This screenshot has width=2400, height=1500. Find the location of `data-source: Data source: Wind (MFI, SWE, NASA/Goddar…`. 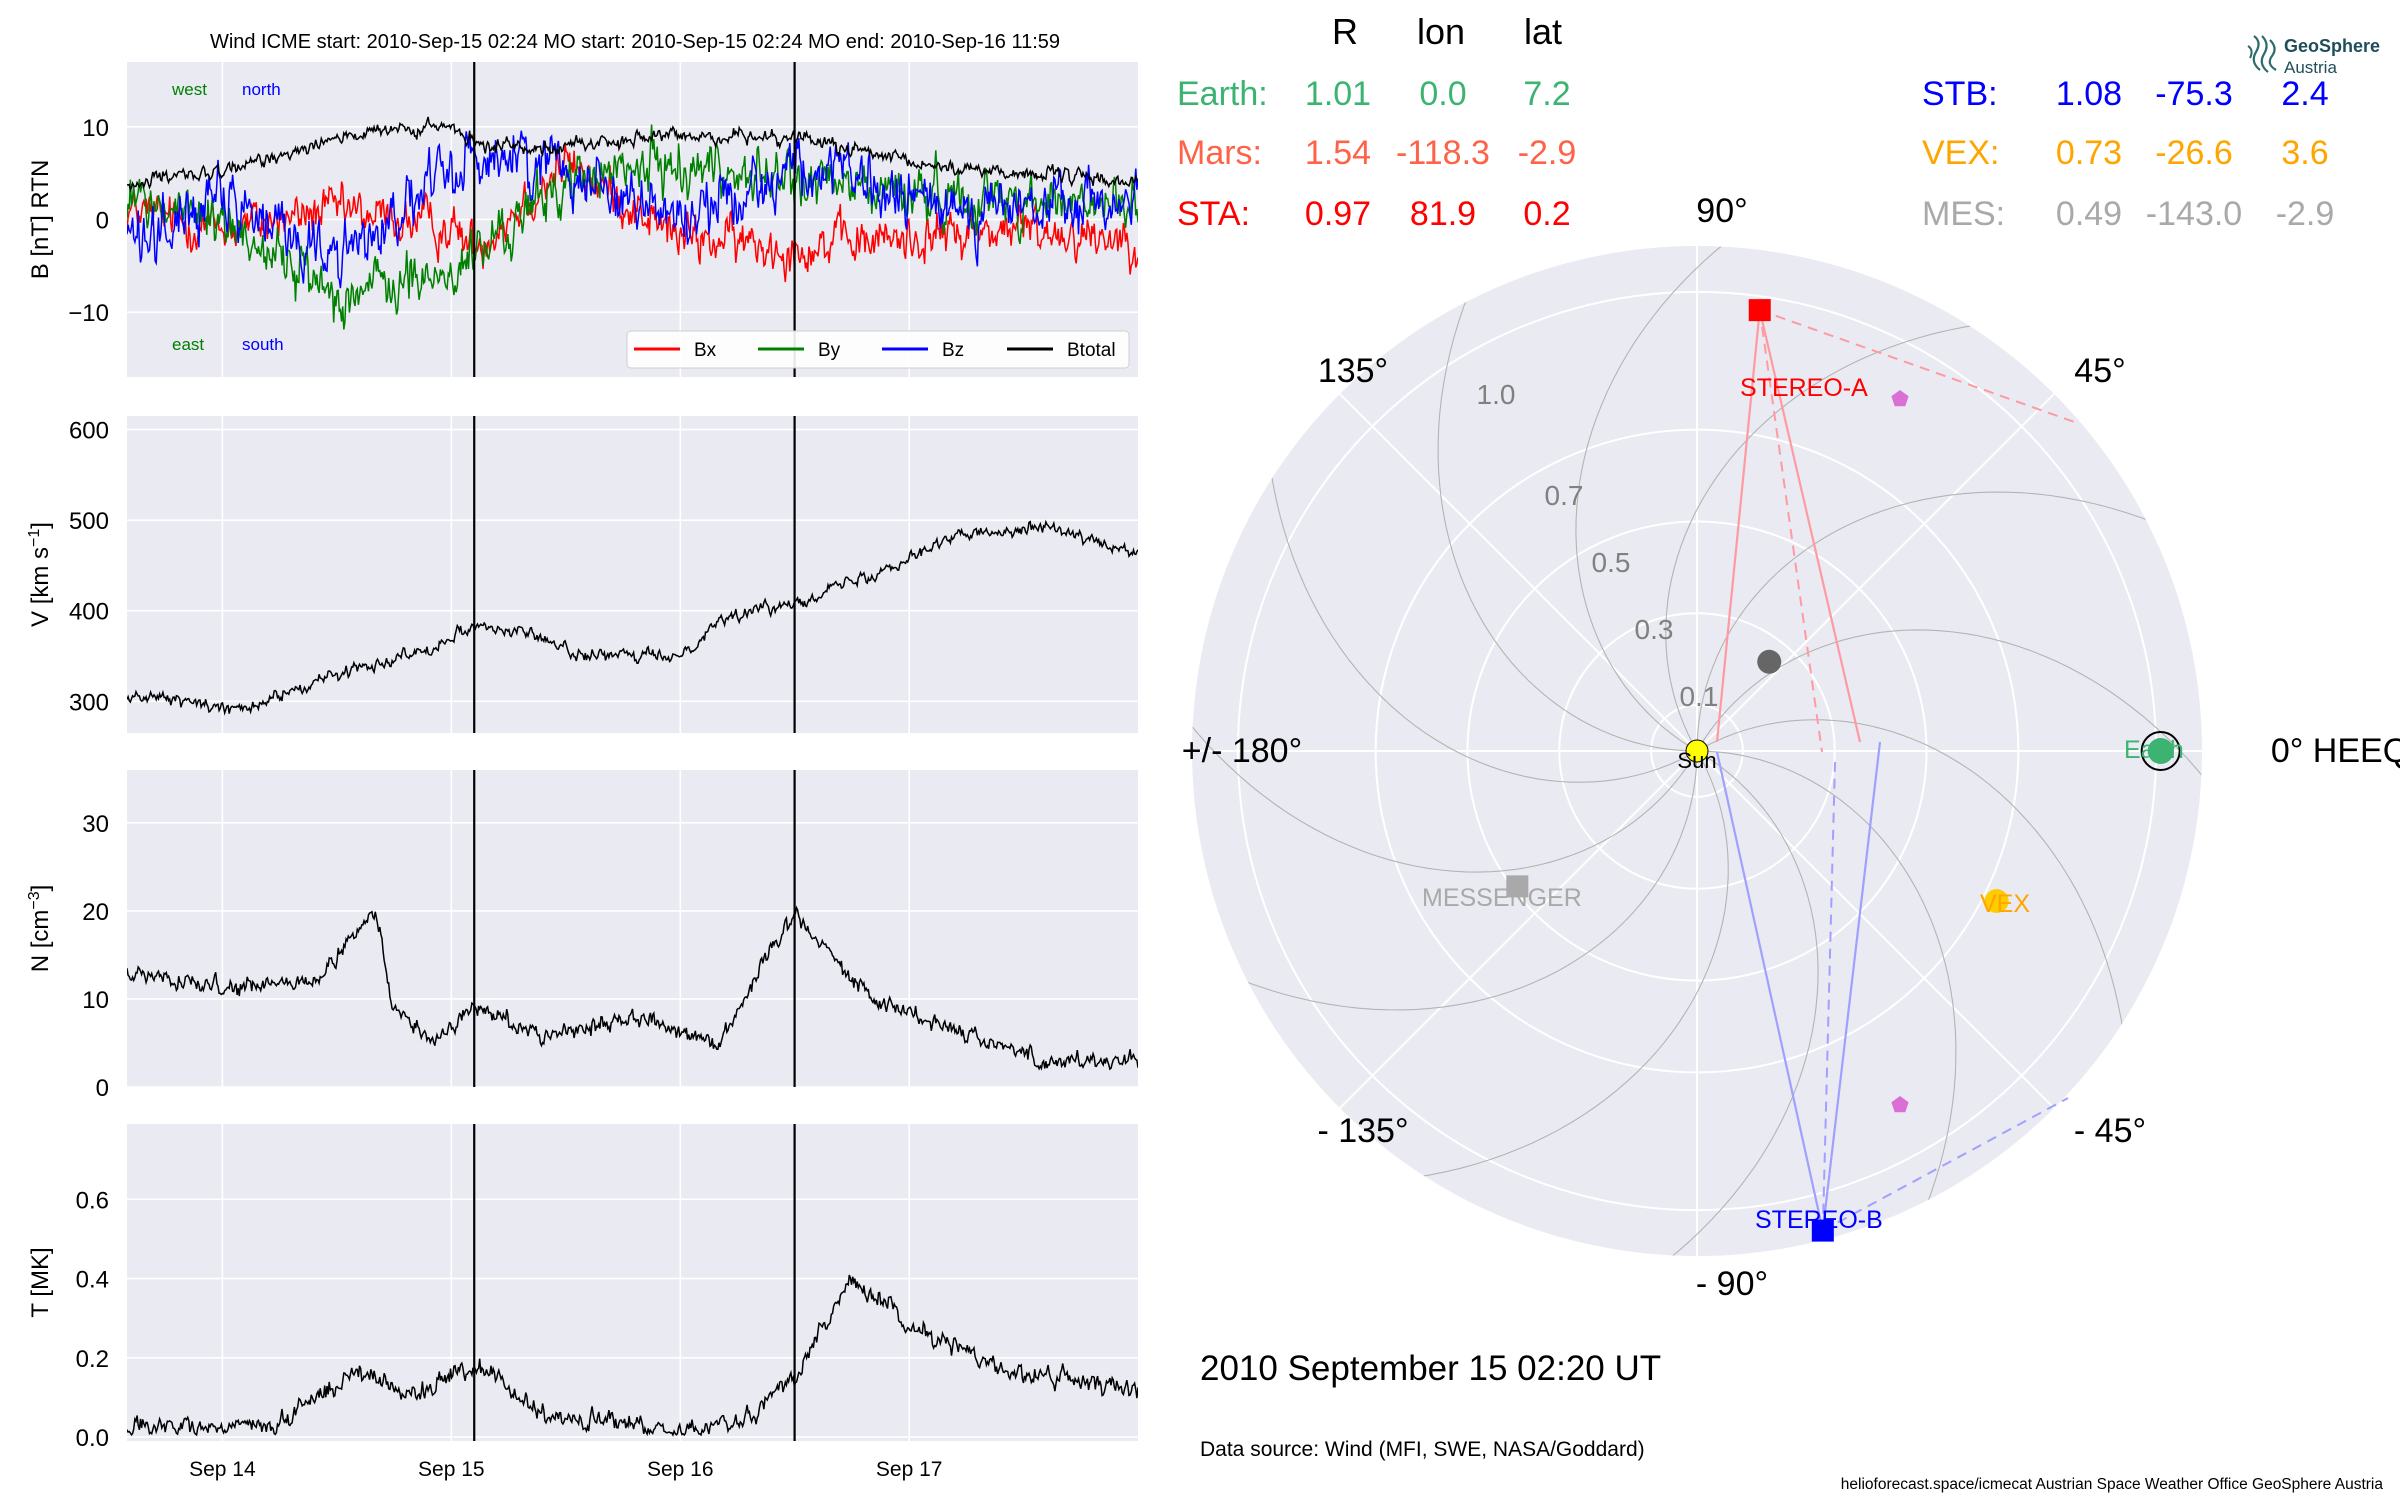

data-source: Data source: Wind (MFI, SWE, NASA/Goddar… is located at coordinates (1422, 1449).